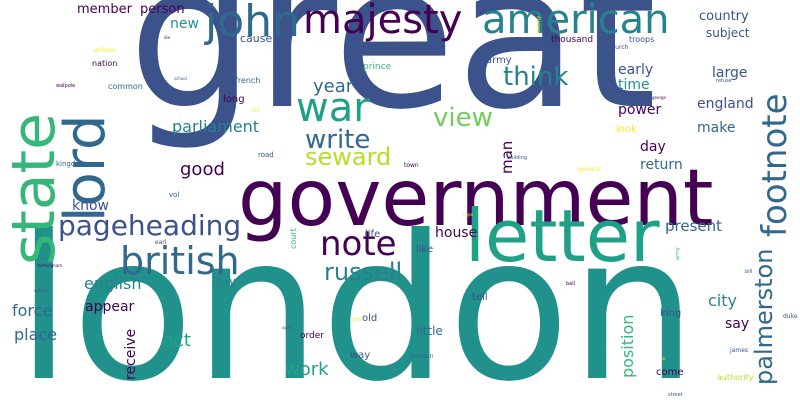 The height and width of the screenshot is (400, 800). Describe the element at coordinates (463, 118) in the screenshot. I see `word-view: view` at that location.